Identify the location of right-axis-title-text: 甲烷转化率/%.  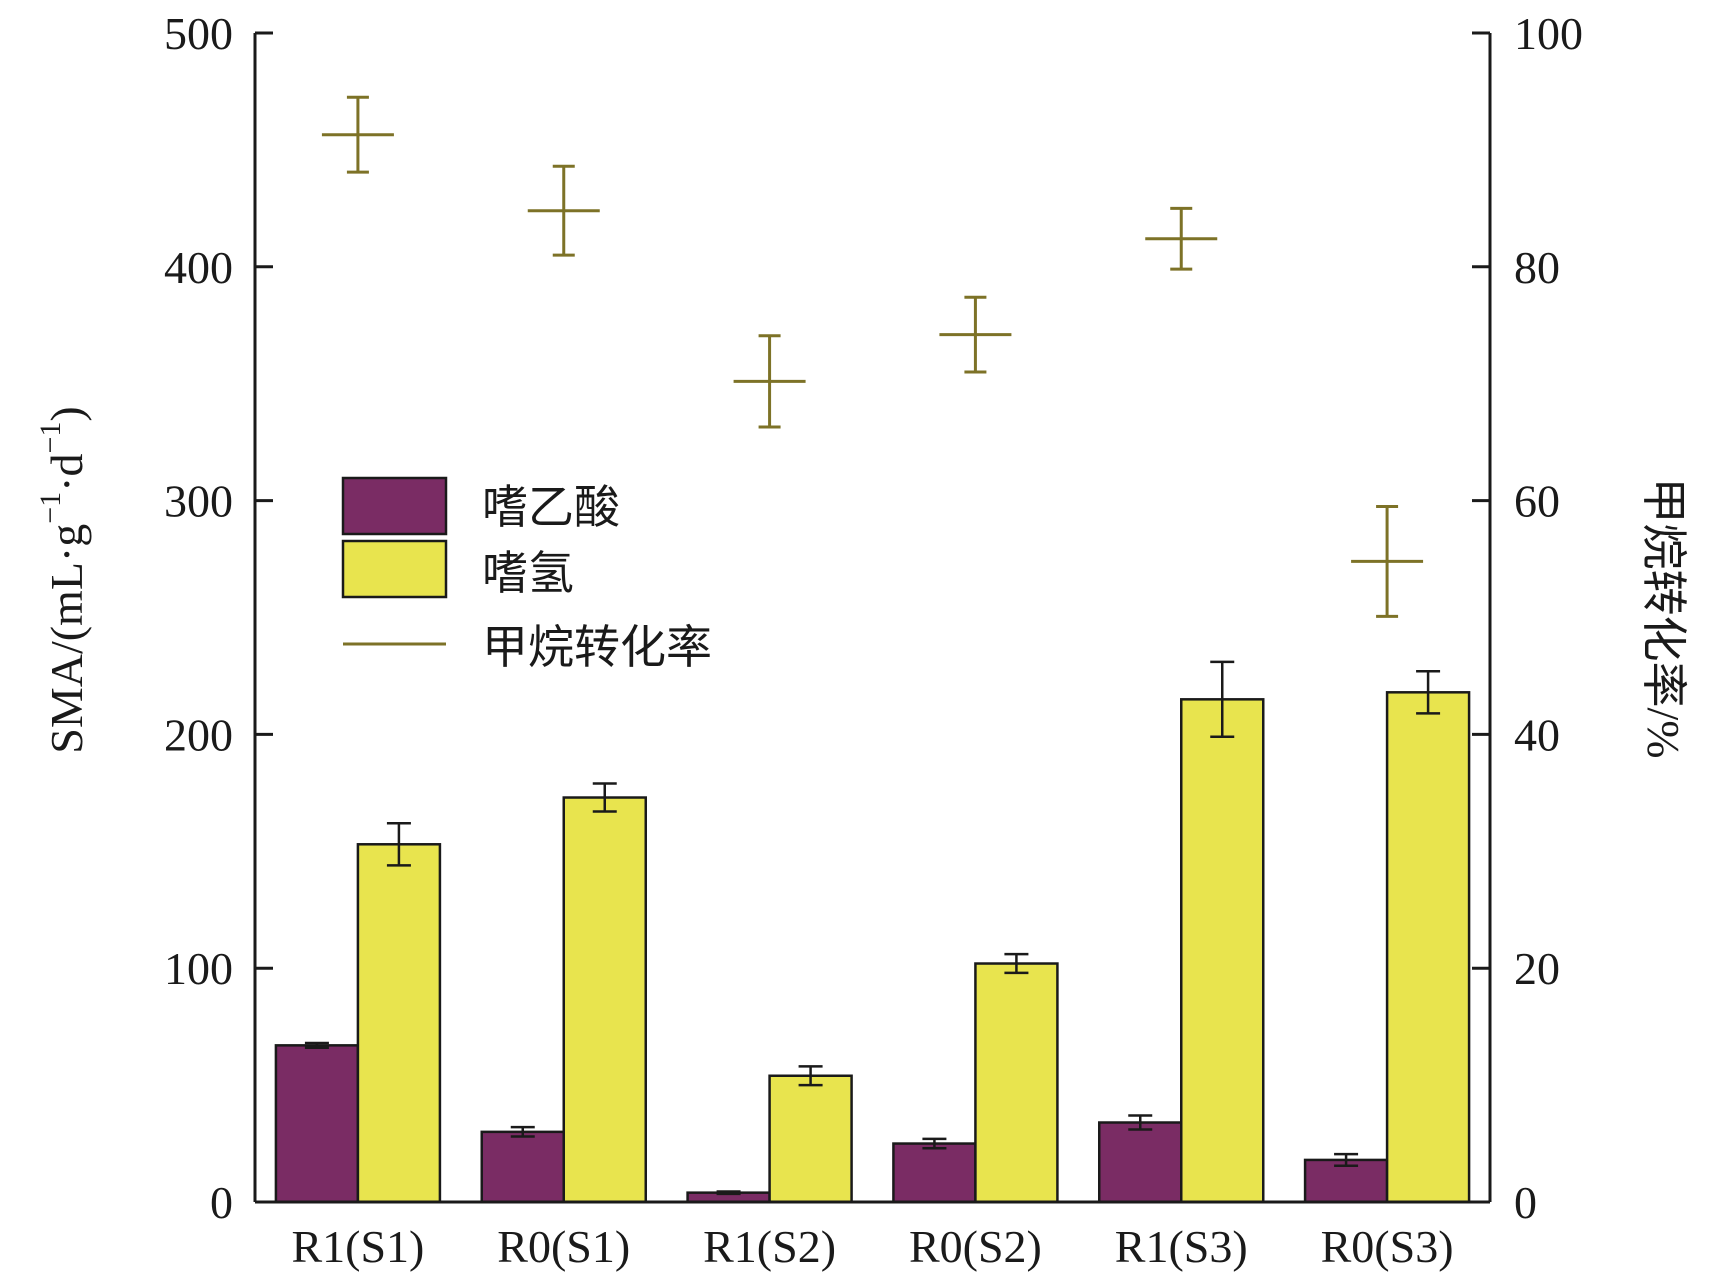
(1663, 617).